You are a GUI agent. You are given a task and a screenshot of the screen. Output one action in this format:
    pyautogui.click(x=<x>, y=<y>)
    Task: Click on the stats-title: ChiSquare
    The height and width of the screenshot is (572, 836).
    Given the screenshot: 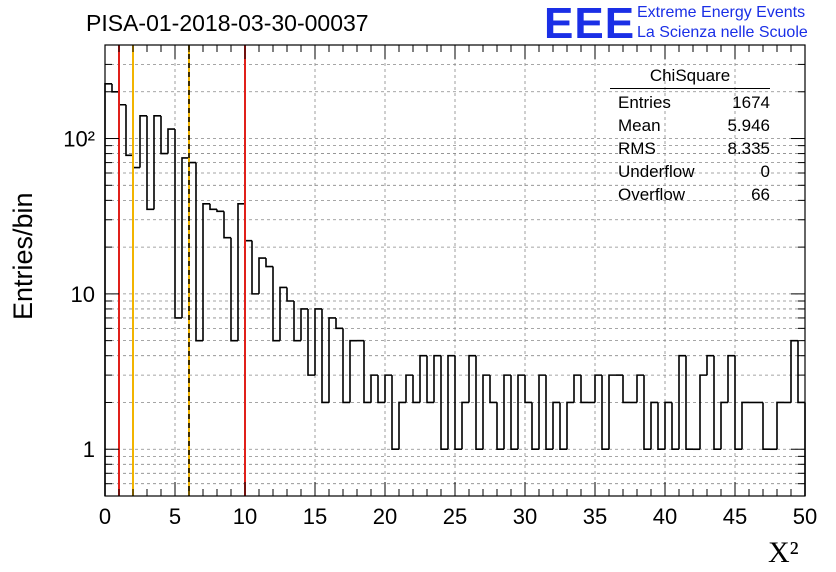 What is the action you would take?
    pyautogui.click(x=690, y=77)
    